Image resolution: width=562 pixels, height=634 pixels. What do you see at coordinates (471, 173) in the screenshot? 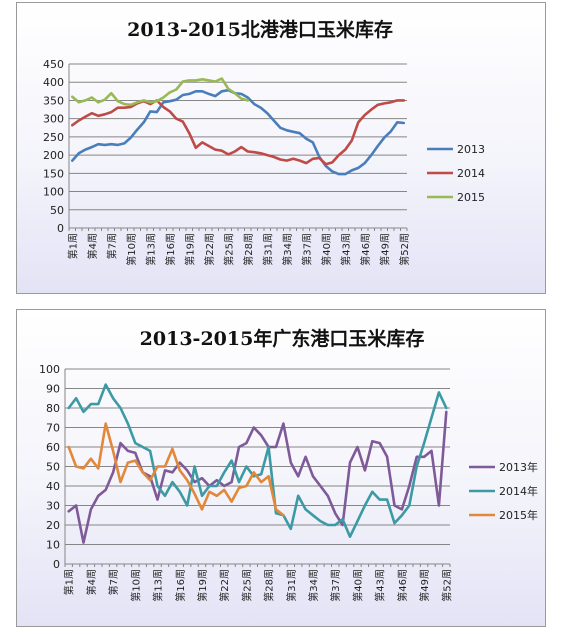
I see `legend-label: 2014` at bounding box center [471, 173].